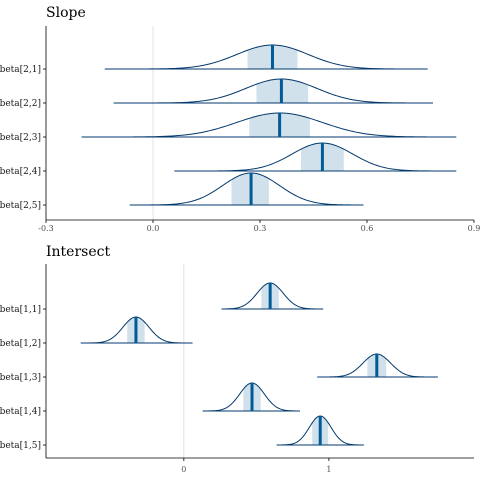  I want to click on y-tick-label: beta[1,1], so click(20, 310).